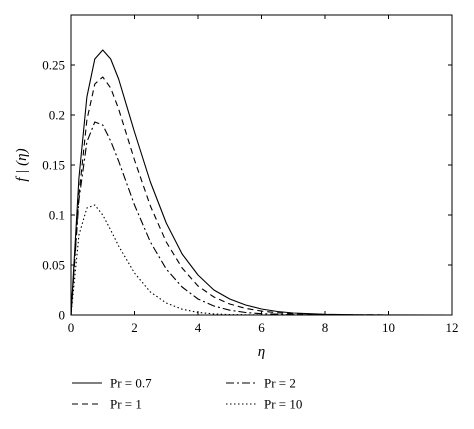 The height and width of the screenshot is (429, 474). Describe the element at coordinates (53, 65) in the screenshot. I see `y-tick-label: 0.25` at that location.